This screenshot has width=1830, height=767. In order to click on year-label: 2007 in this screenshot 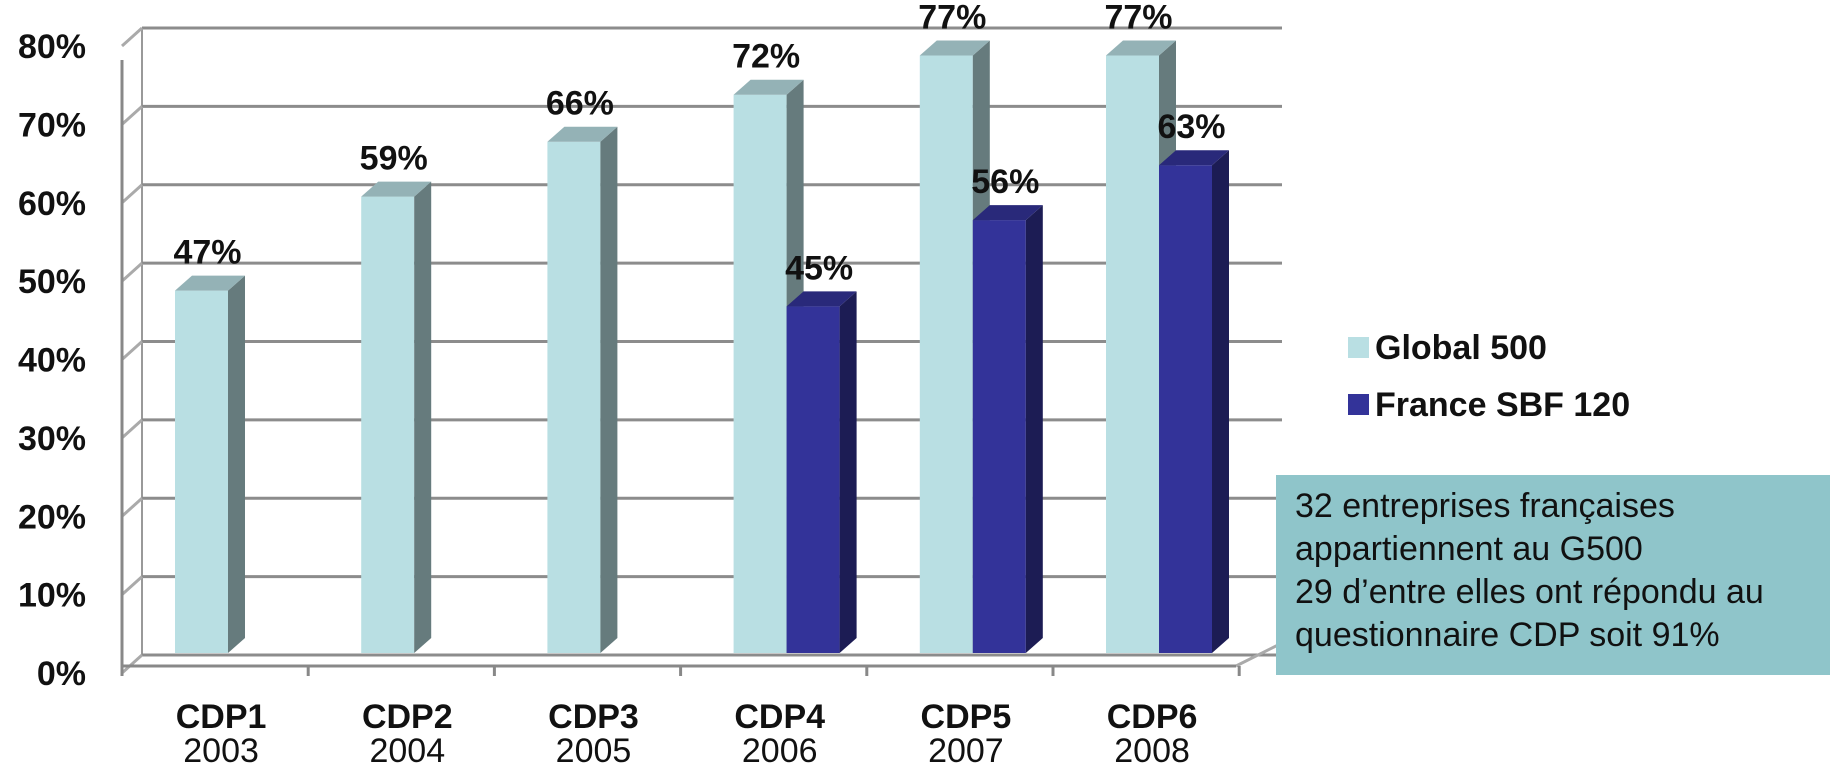, I will do `click(966, 749)`.